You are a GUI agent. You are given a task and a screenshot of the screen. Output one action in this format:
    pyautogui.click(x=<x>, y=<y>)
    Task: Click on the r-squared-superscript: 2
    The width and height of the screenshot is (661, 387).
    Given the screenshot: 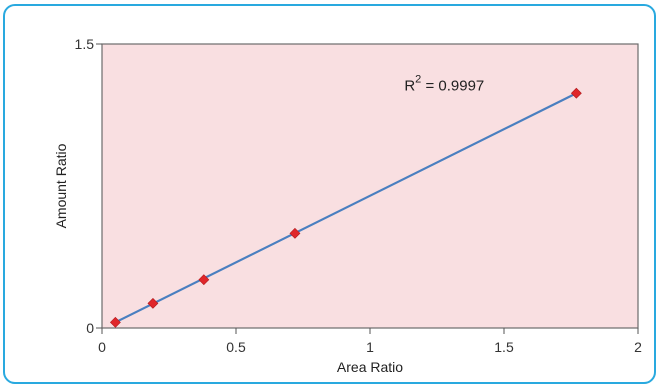 What is the action you would take?
    pyautogui.click(x=418, y=80)
    